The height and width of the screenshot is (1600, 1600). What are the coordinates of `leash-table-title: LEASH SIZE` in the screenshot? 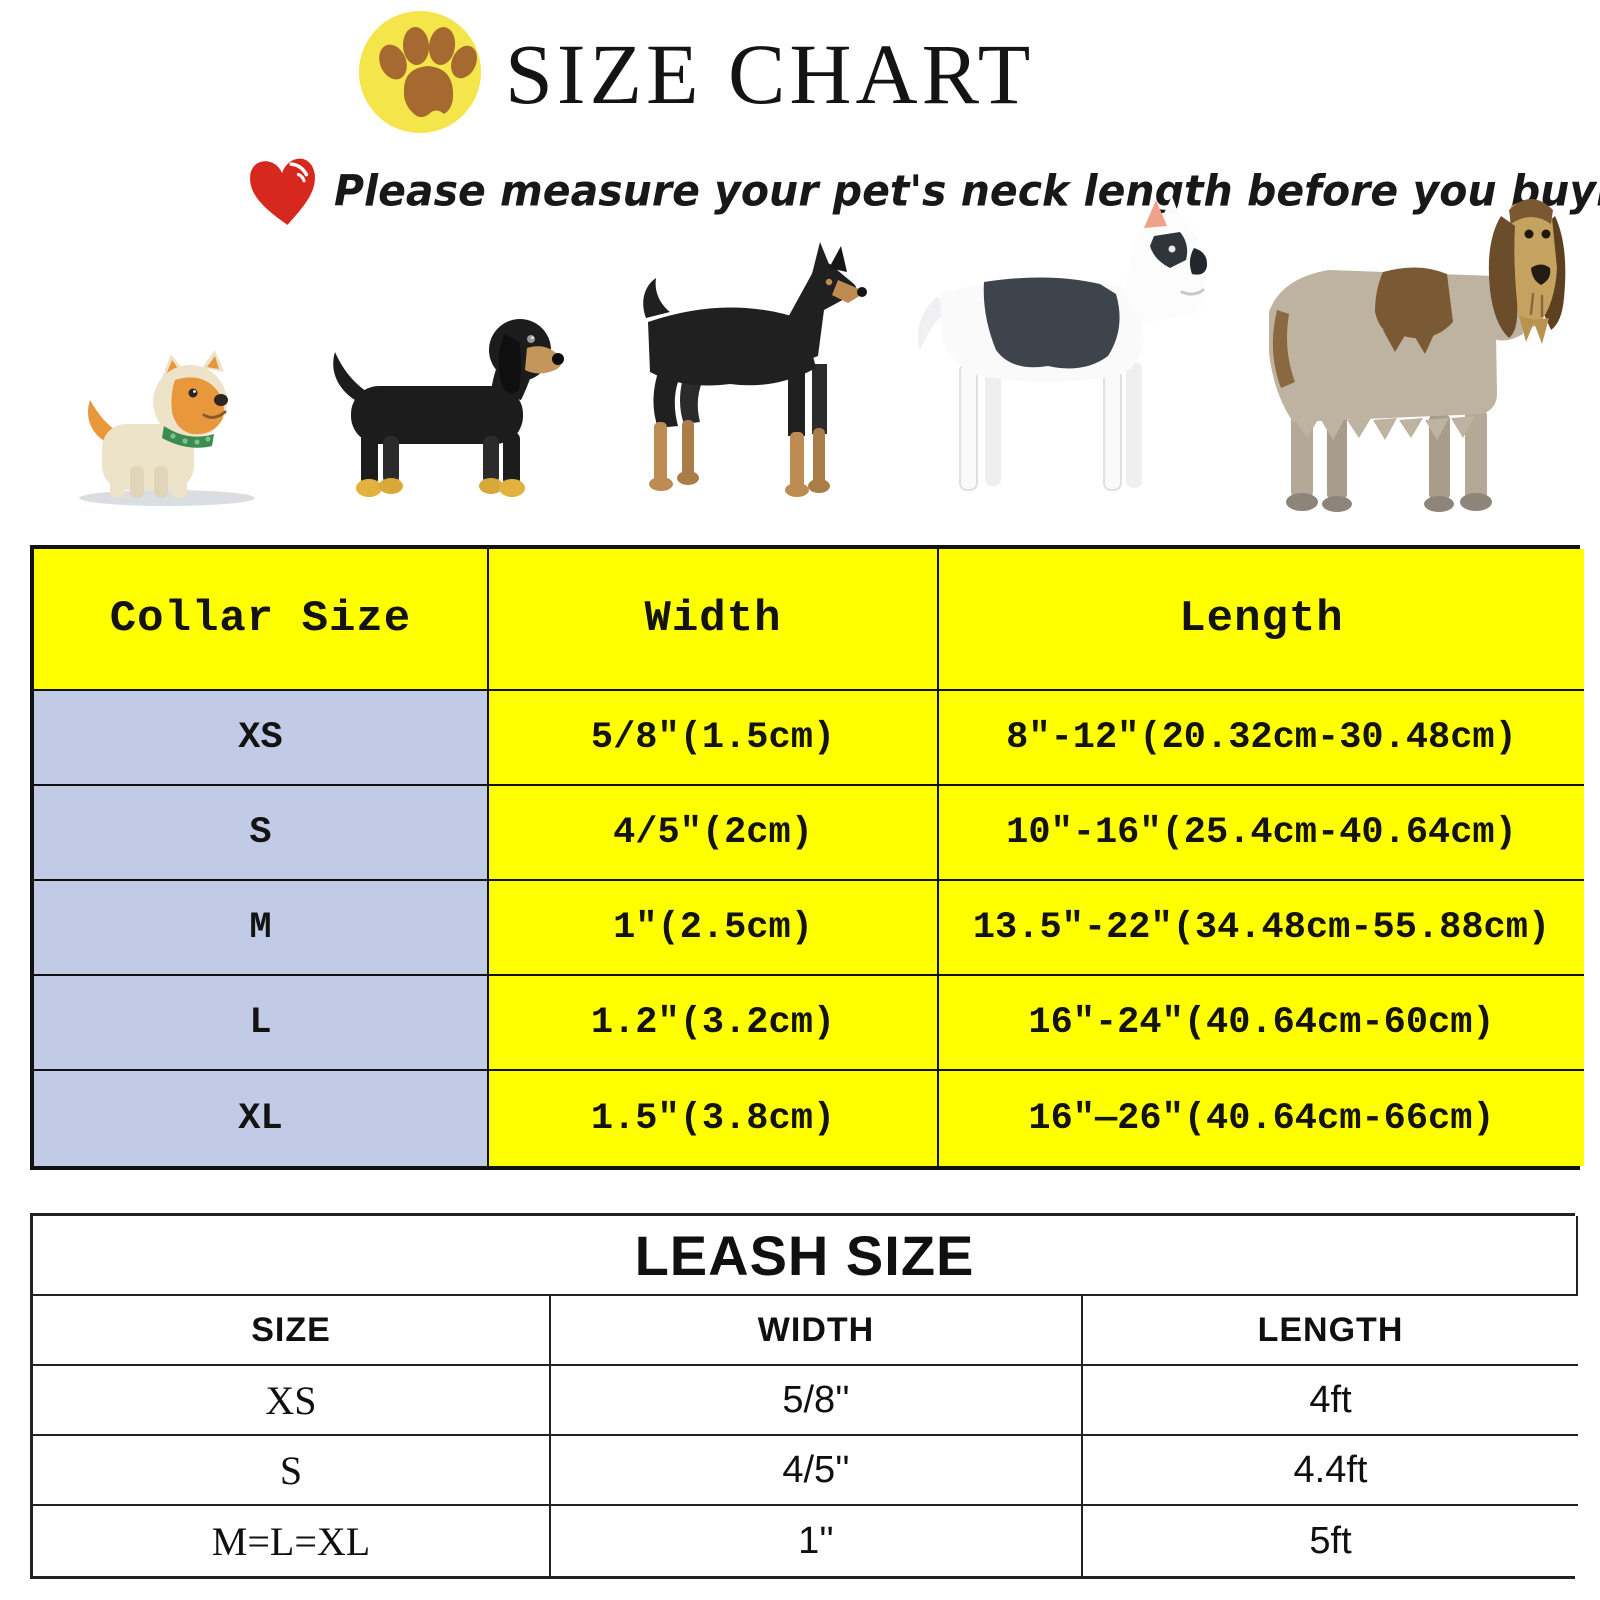 It's located at (805, 1256).